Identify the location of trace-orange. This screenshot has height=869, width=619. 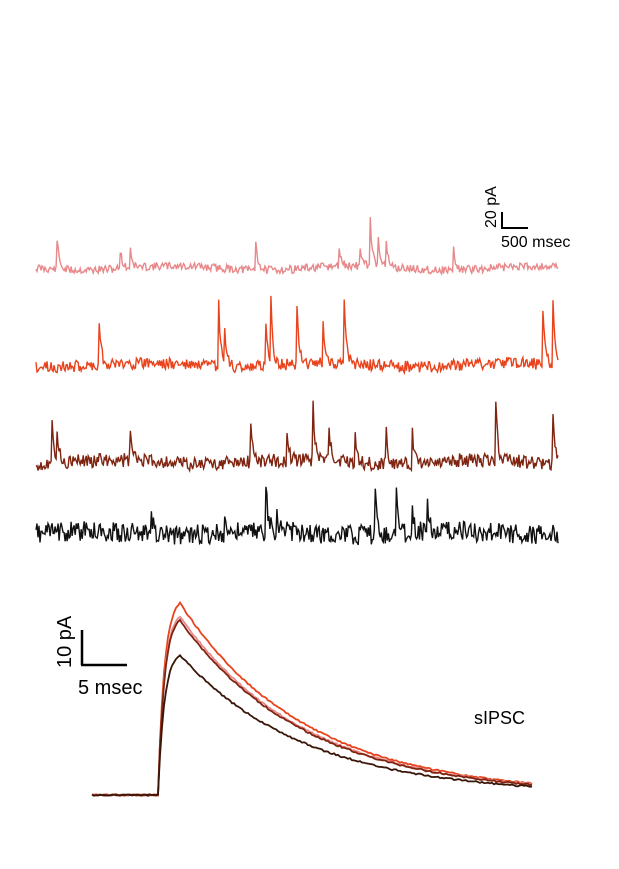
(297, 335).